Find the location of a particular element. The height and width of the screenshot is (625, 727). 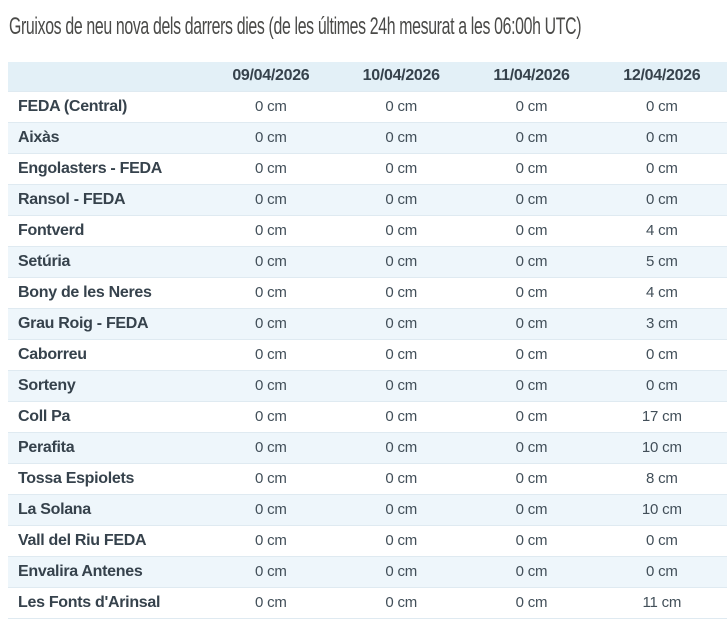

station-name: Bony de les Neres is located at coordinates (85, 292).